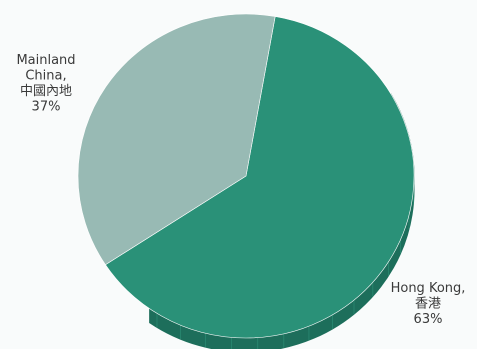 This screenshot has width=477, height=349. I want to click on slice-label-1: Mainland China,中國內地 37%, so click(45, 84).